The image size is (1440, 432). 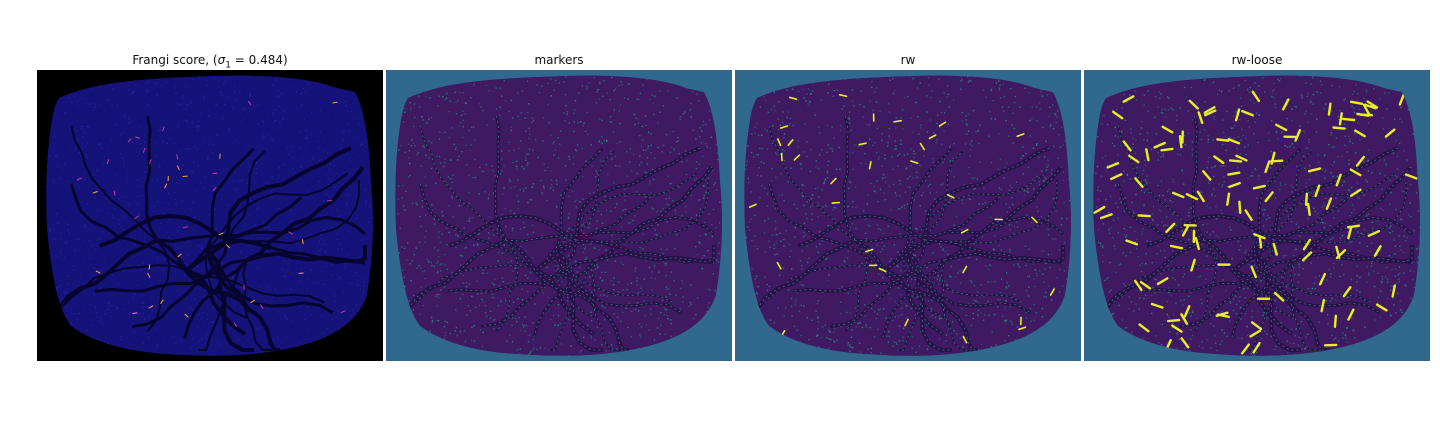 I want to click on panel-title-frangi: Frangi score, (σ1 = 0.484), so click(x=210, y=62).